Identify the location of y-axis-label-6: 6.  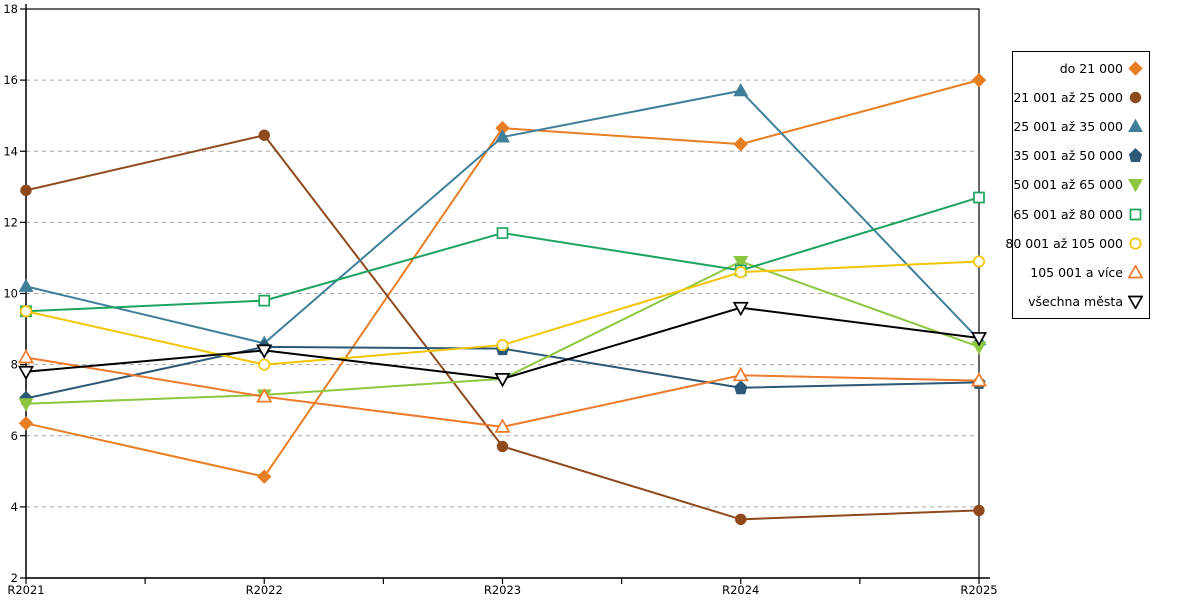
(14, 436).